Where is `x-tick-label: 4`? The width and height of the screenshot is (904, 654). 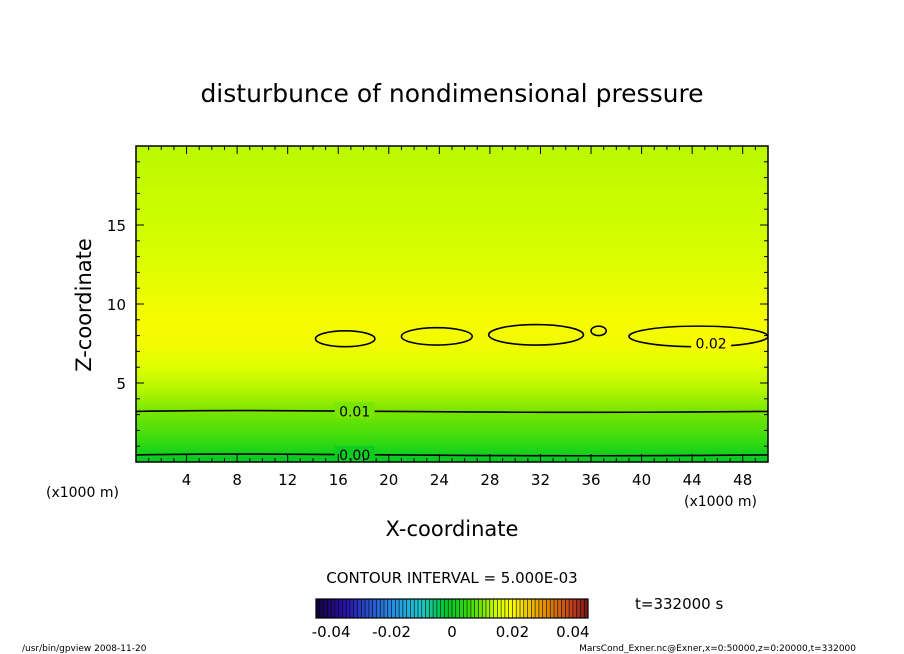
x-tick-label: 4 is located at coordinates (187, 480).